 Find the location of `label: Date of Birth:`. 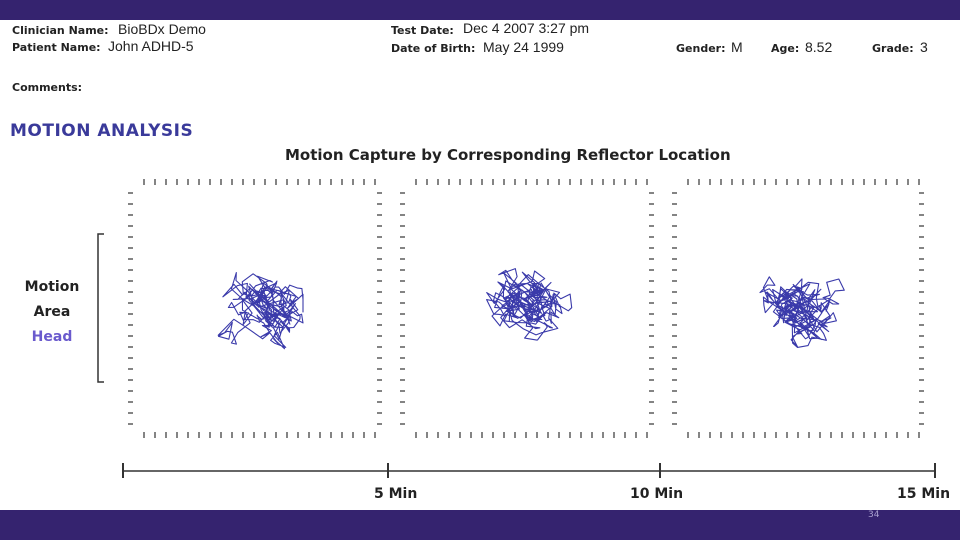

label: Date of Birth: is located at coordinates (433, 48).